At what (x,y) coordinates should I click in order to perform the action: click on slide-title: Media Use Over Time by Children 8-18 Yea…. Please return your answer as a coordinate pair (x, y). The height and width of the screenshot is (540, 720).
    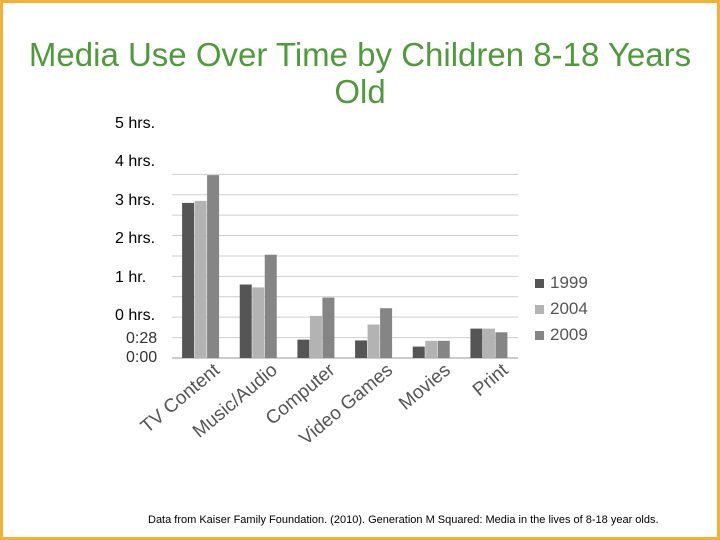
    Looking at the image, I should click on (360, 73).